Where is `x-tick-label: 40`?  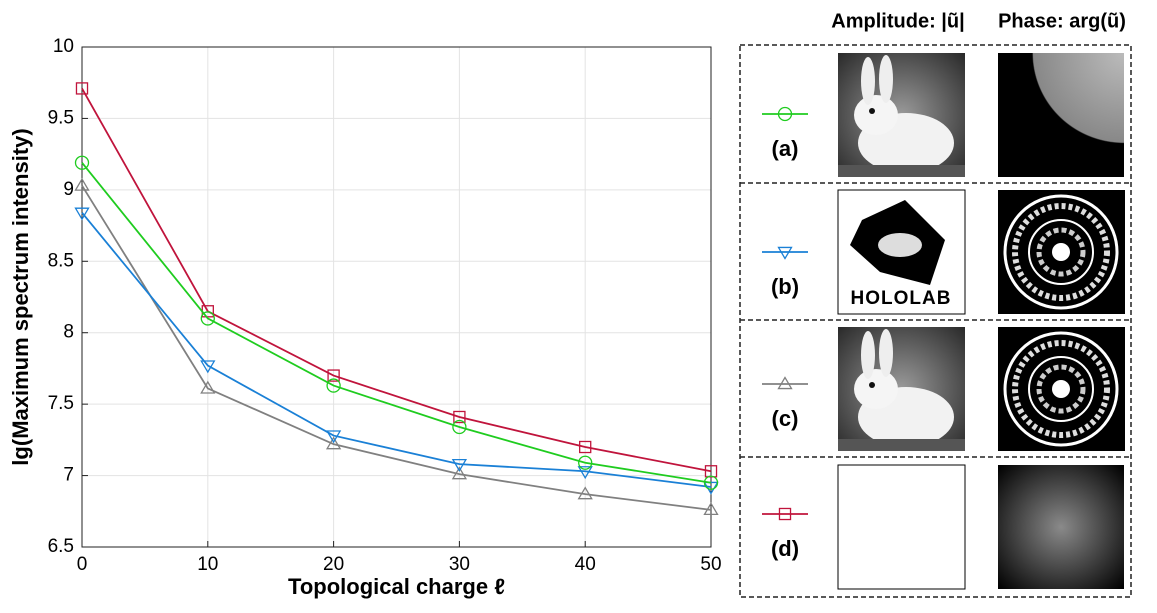 x-tick-label: 40 is located at coordinates (585, 564).